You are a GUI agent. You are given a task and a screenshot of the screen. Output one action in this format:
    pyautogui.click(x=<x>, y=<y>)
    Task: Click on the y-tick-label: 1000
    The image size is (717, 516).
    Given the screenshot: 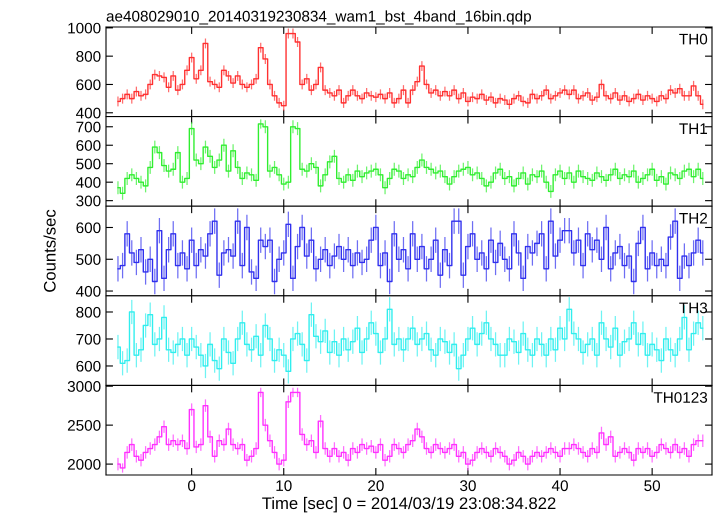 What is the action you would take?
    pyautogui.click(x=84, y=28)
    